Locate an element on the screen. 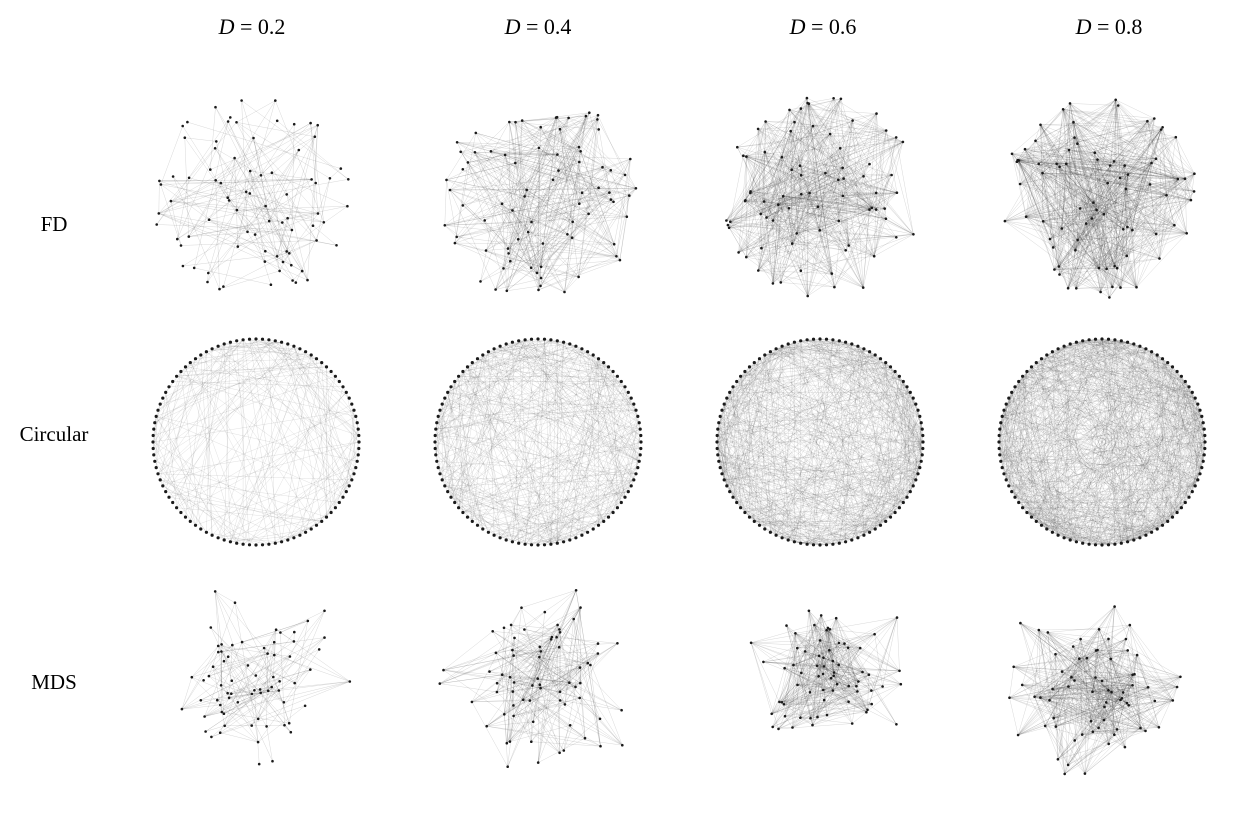 This screenshot has height=818, width=1238. graph-edges is located at coordinates (1099, 198).